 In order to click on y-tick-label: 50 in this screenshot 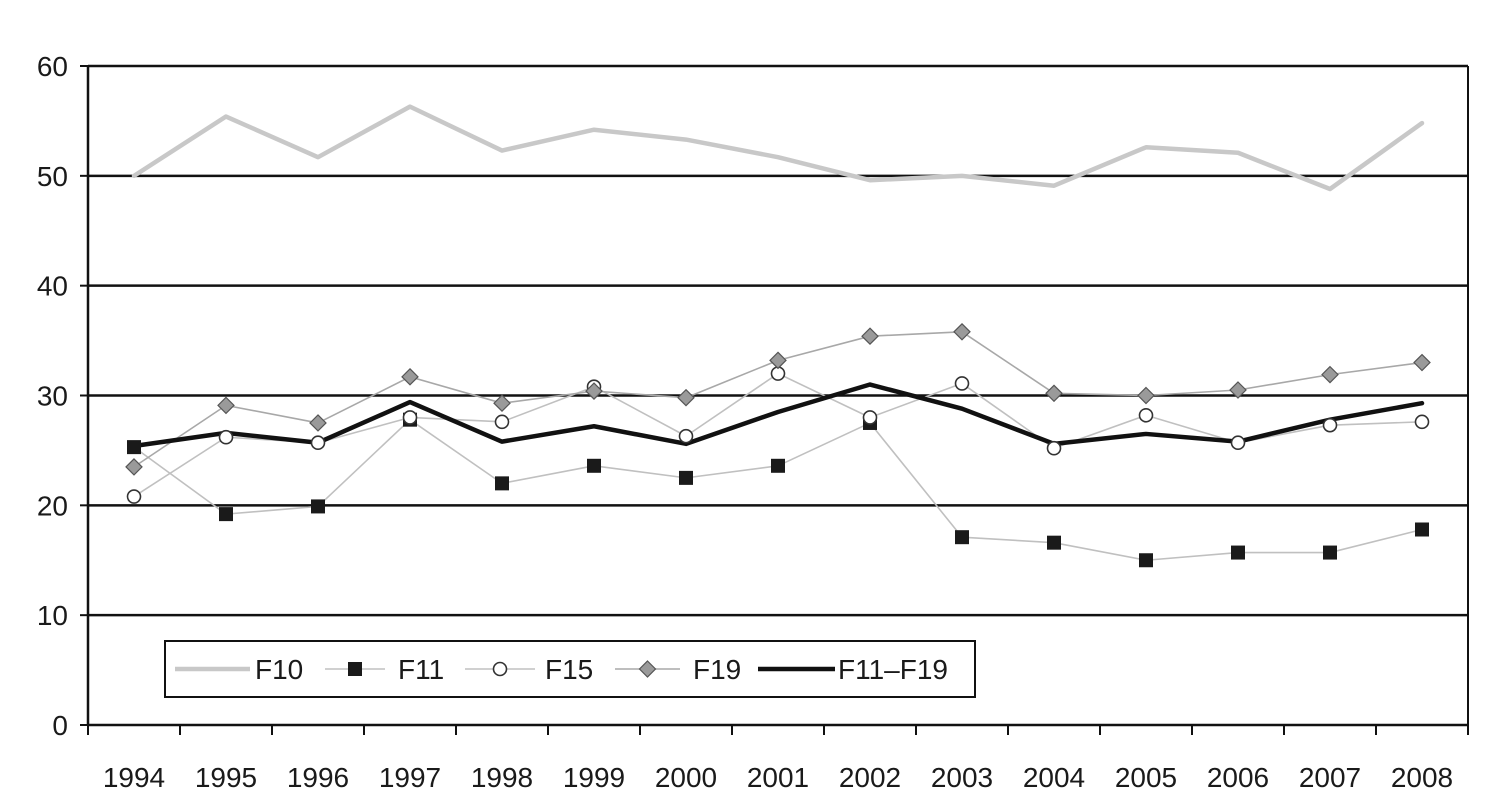, I will do `click(52, 176)`.